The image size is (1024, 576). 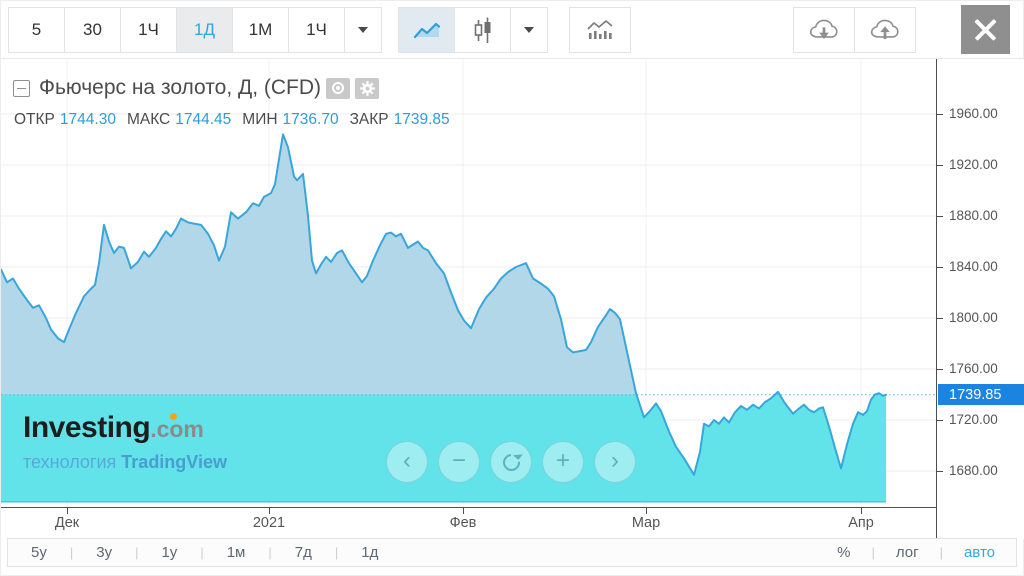 I want to click on bottom-toolbar: 5y | 3y | 1y | 1м | 7д | 1д % | лог | авто, so click(x=512, y=552).